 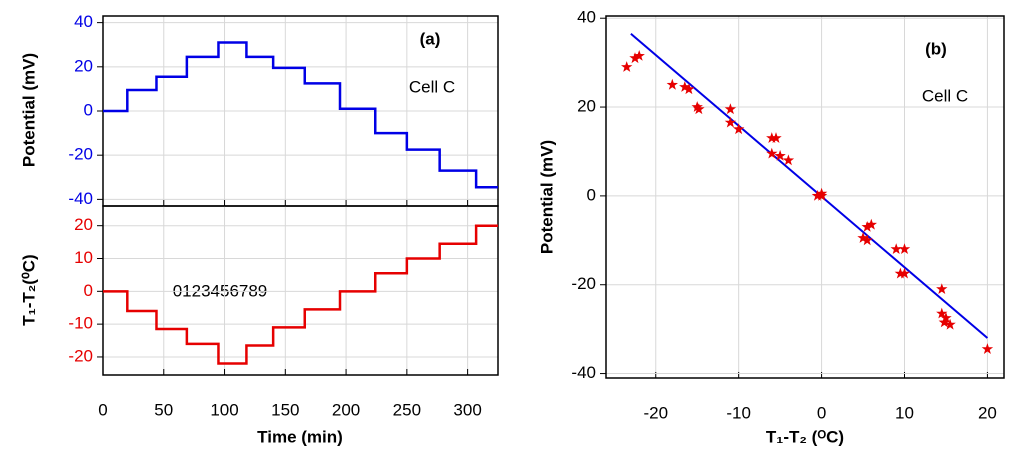 I want to click on plot-frame, so click(x=300, y=290).